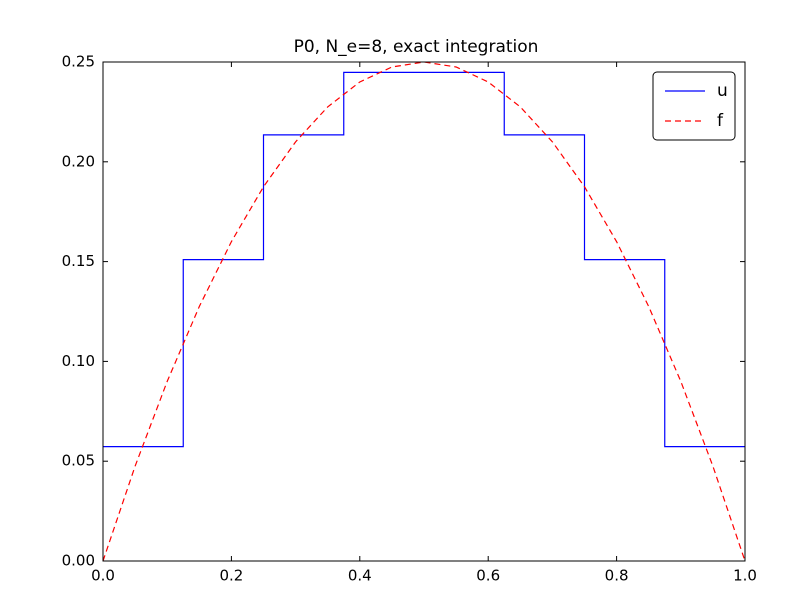  Describe the element at coordinates (78, 161) in the screenshot. I see `y-tick-label: 0.20` at that location.